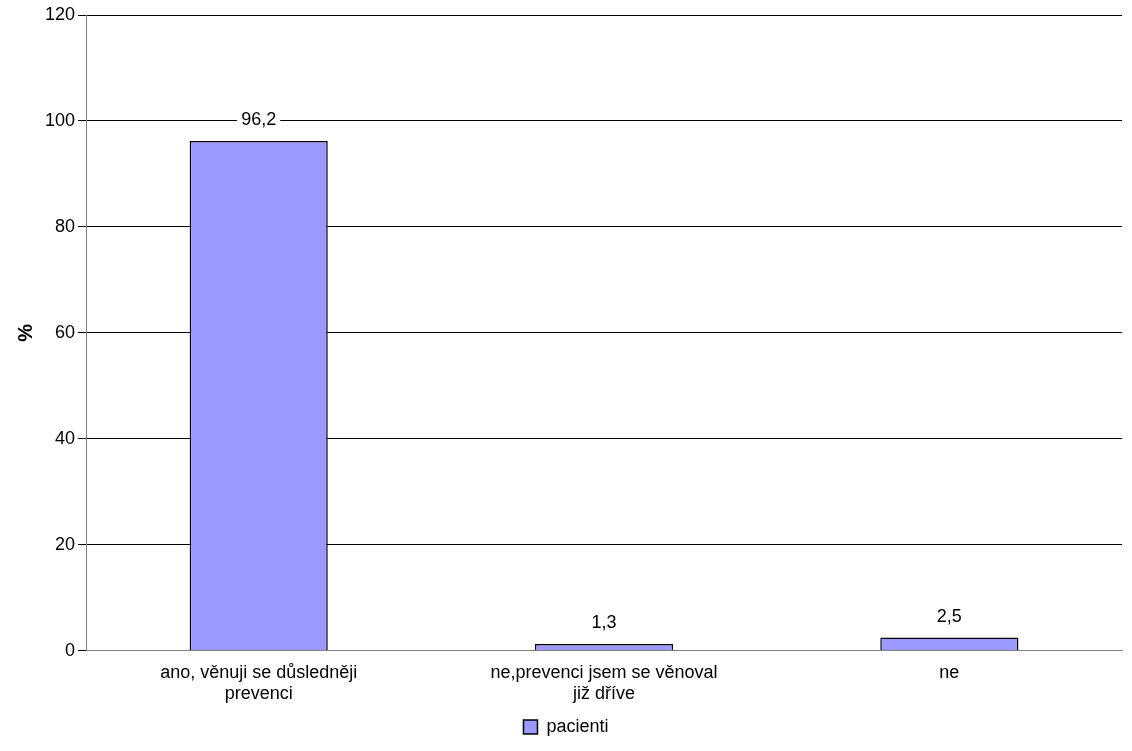  I want to click on y-axis-title: %, so click(24, 332).